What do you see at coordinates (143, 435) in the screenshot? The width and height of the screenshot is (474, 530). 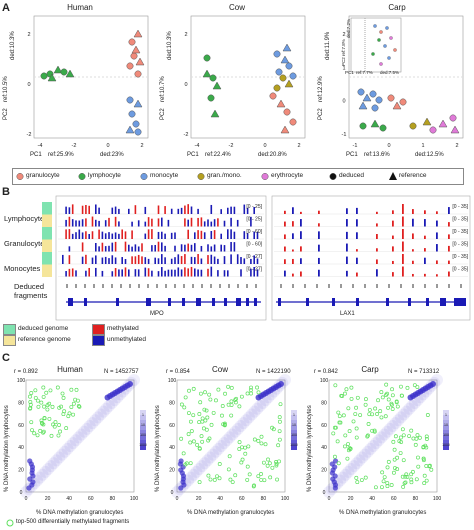 I see `colorbar-label: 100` at bounding box center [143, 435].